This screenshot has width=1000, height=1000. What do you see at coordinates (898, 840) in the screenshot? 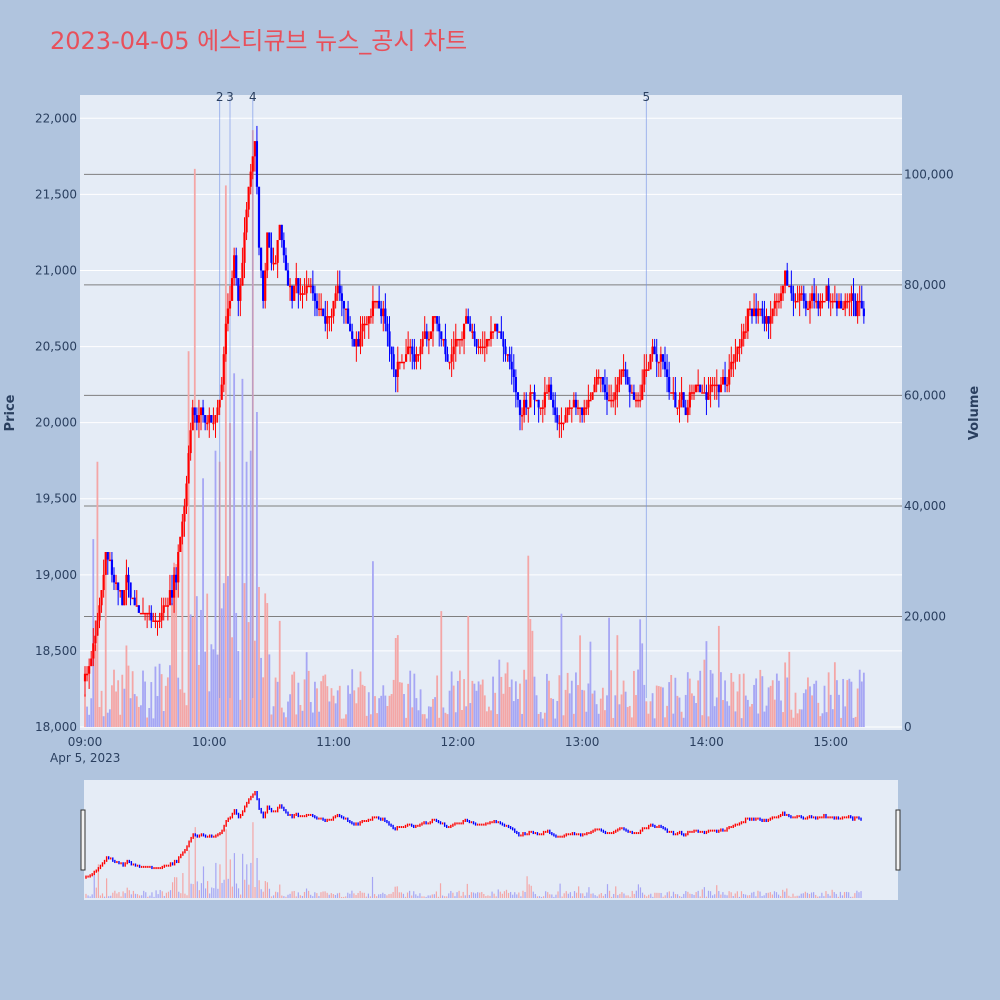
I see `range-slider-right-handle` at bounding box center [898, 840].